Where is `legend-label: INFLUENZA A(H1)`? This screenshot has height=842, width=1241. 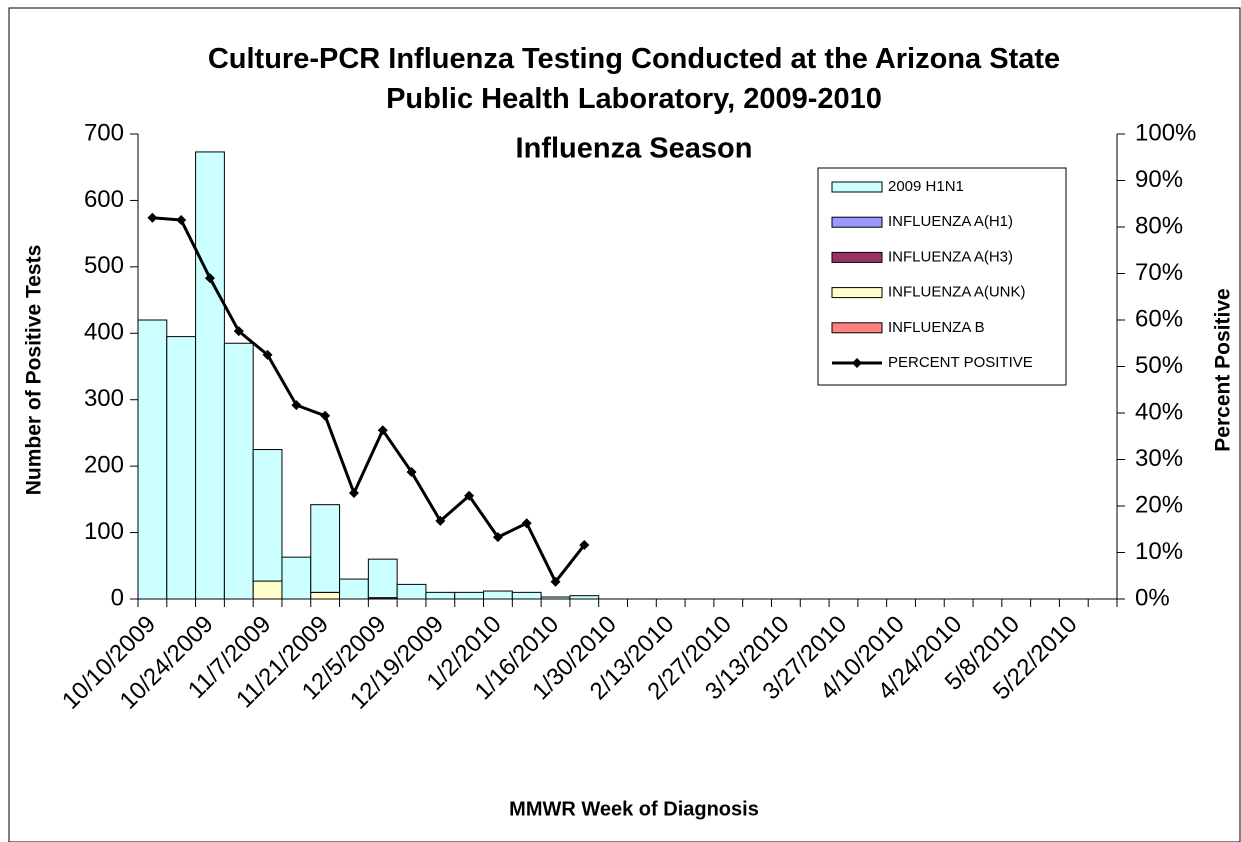 legend-label: INFLUENZA A(H1) is located at coordinates (950, 221).